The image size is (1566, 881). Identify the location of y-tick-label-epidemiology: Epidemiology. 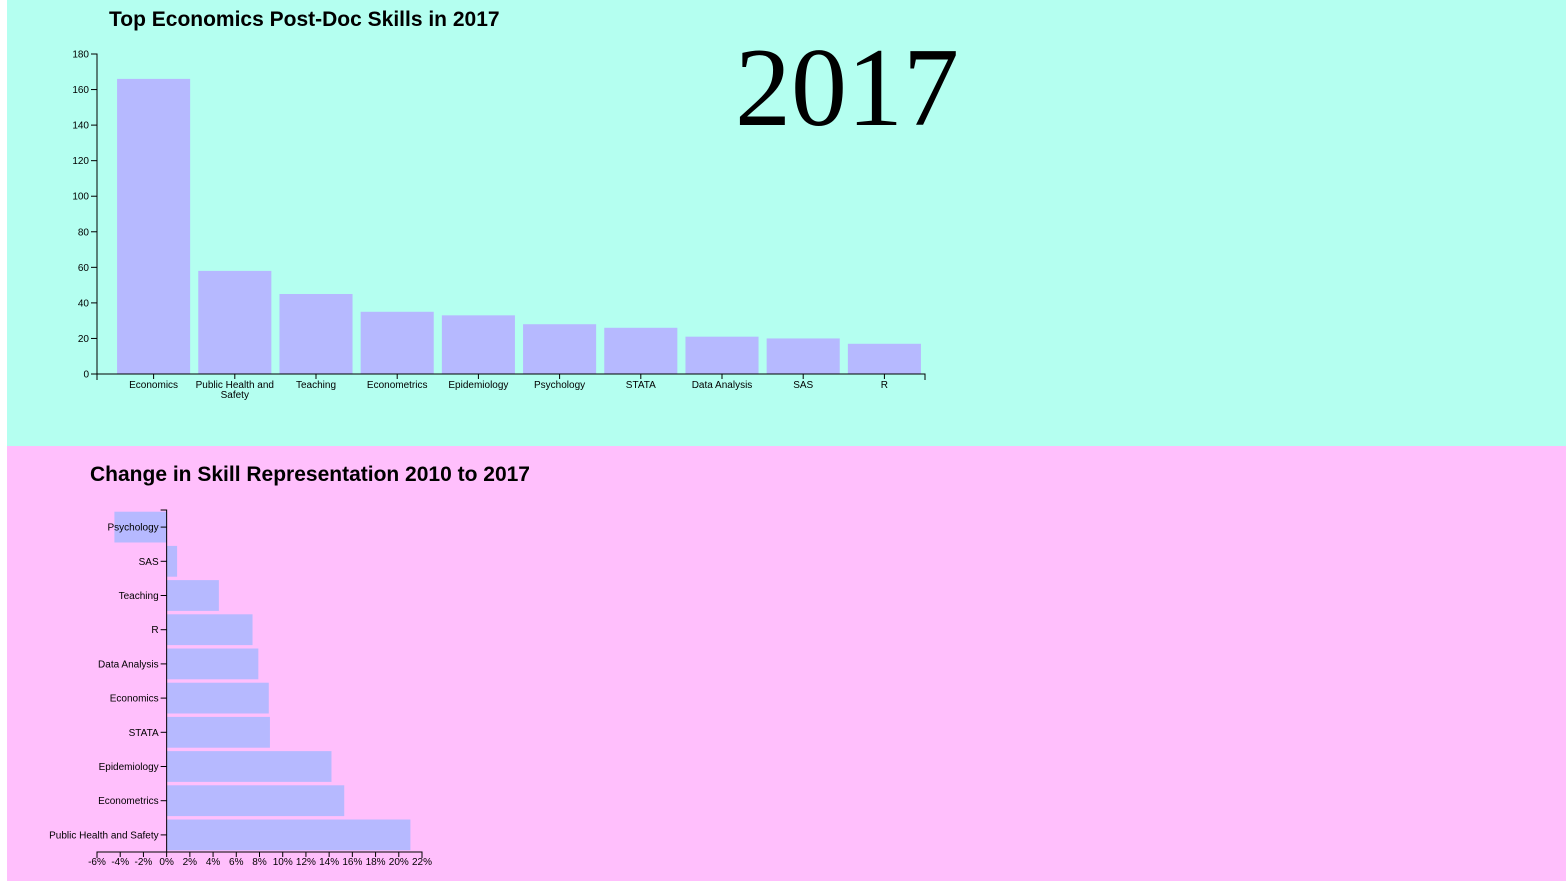
(129, 767).